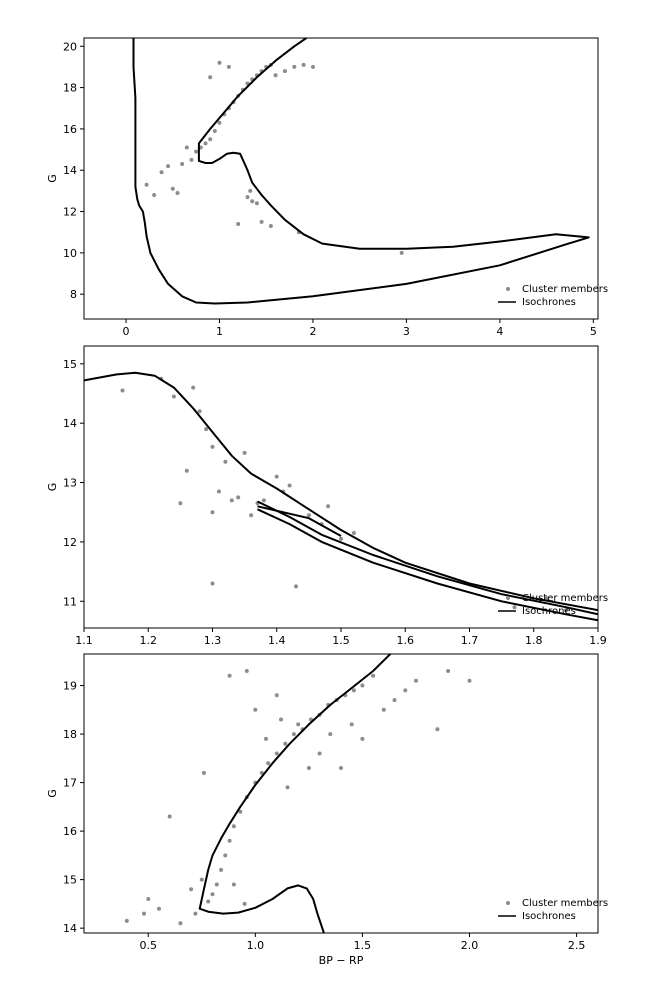 The width and height of the screenshot is (664, 997). What do you see at coordinates (70, 734) in the screenshot?
I see `y-tick-label: 18` at bounding box center [70, 734].